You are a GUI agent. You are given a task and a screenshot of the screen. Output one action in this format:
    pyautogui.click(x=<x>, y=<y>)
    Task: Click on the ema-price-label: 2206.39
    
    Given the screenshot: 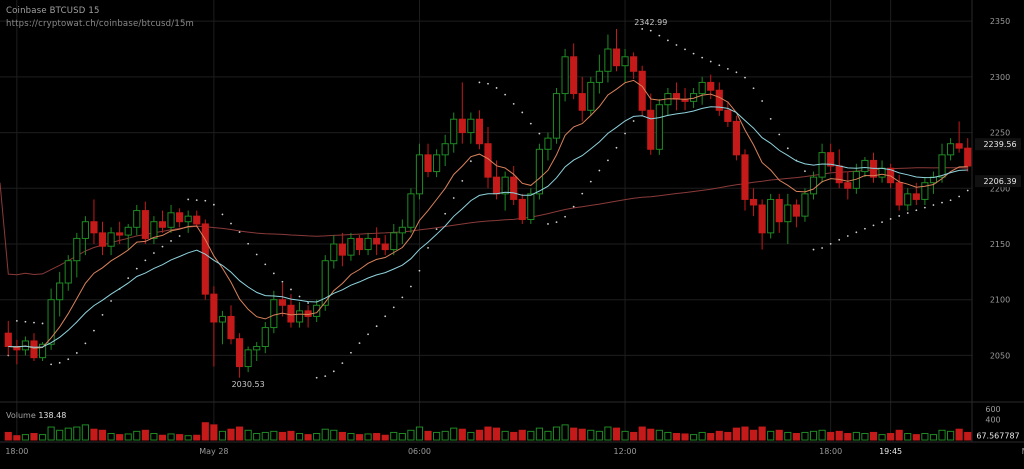 What is the action you would take?
    pyautogui.click(x=999, y=181)
    